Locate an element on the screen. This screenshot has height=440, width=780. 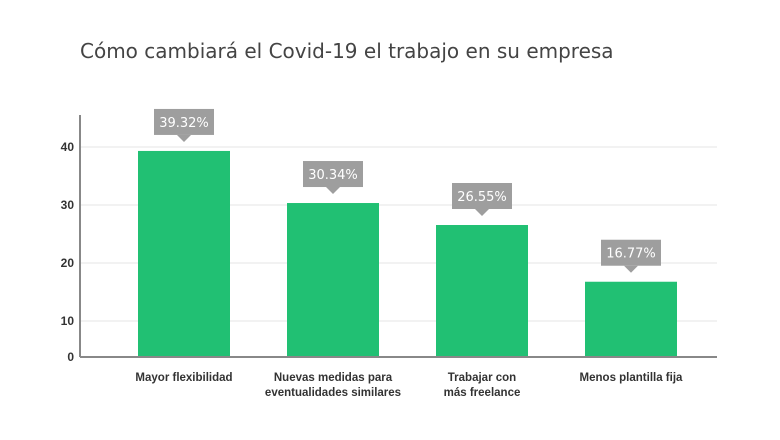
data-label: 16.77% is located at coordinates (631, 254).